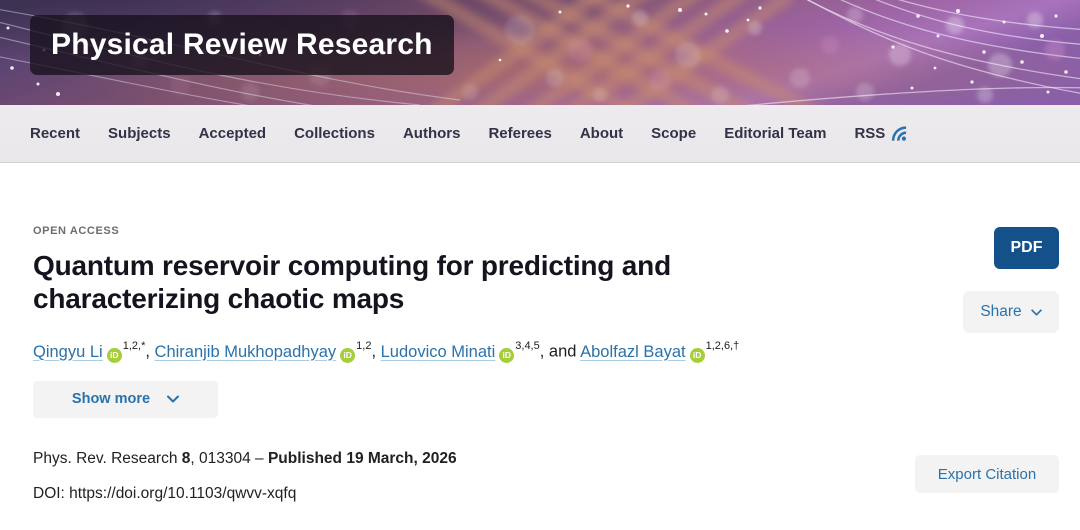 The width and height of the screenshot is (1080, 530). I want to click on author-link: Abolfazl Bayat, so click(633, 351).